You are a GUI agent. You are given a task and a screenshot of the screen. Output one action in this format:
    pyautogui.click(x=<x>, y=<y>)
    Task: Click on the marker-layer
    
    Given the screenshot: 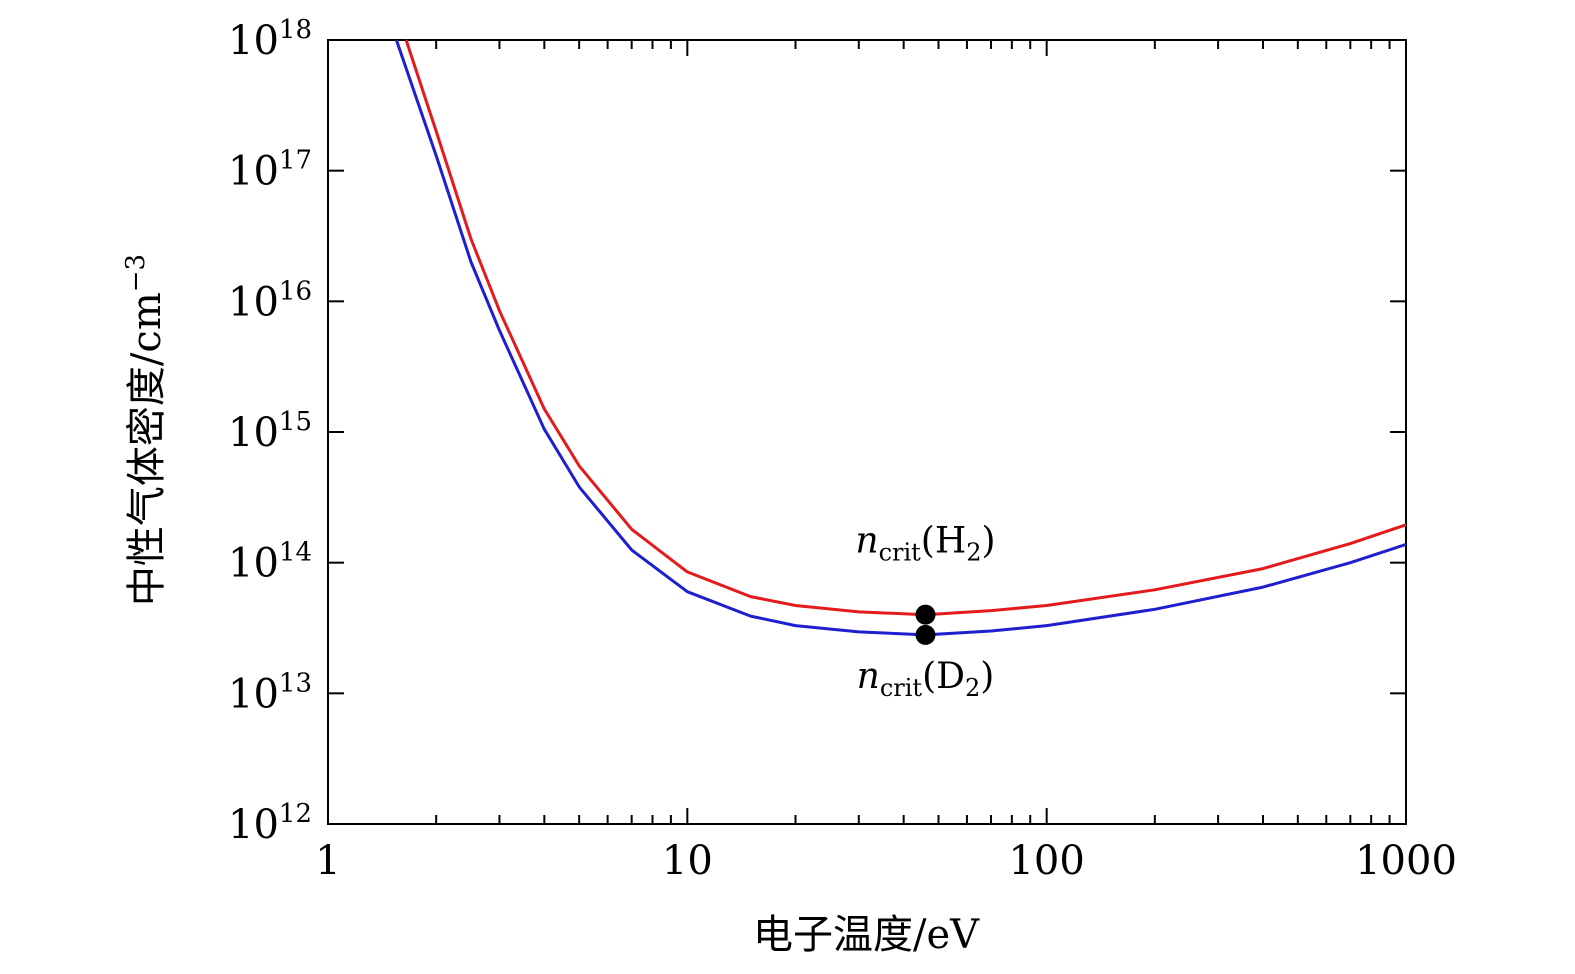 What is the action you would take?
    pyautogui.click(x=925, y=624)
    